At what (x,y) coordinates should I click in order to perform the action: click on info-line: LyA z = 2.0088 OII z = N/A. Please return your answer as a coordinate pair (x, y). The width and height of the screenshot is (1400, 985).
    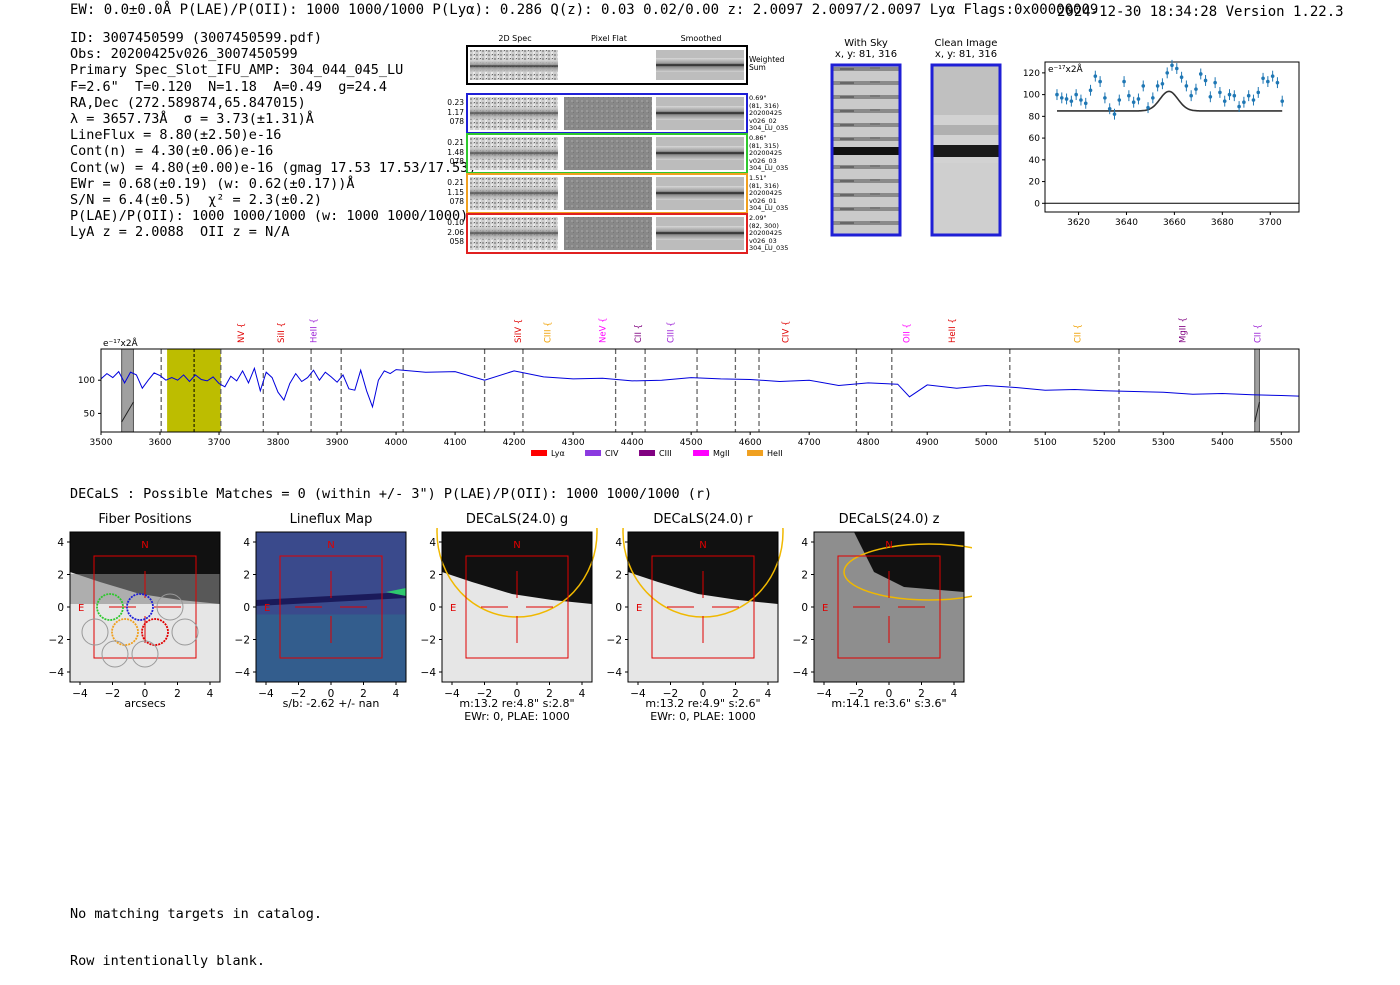
    Looking at the image, I should click on (180, 232).